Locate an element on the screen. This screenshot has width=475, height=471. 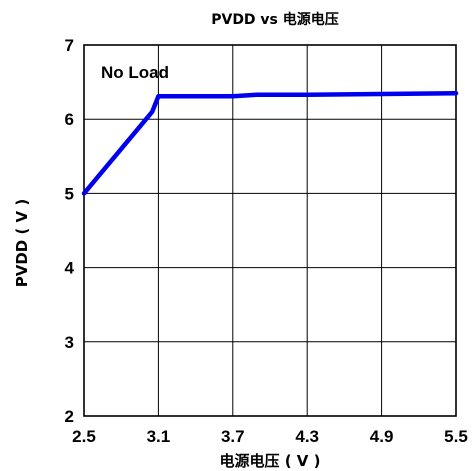
x-tick-label: 2.5 is located at coordinates (84, 436).